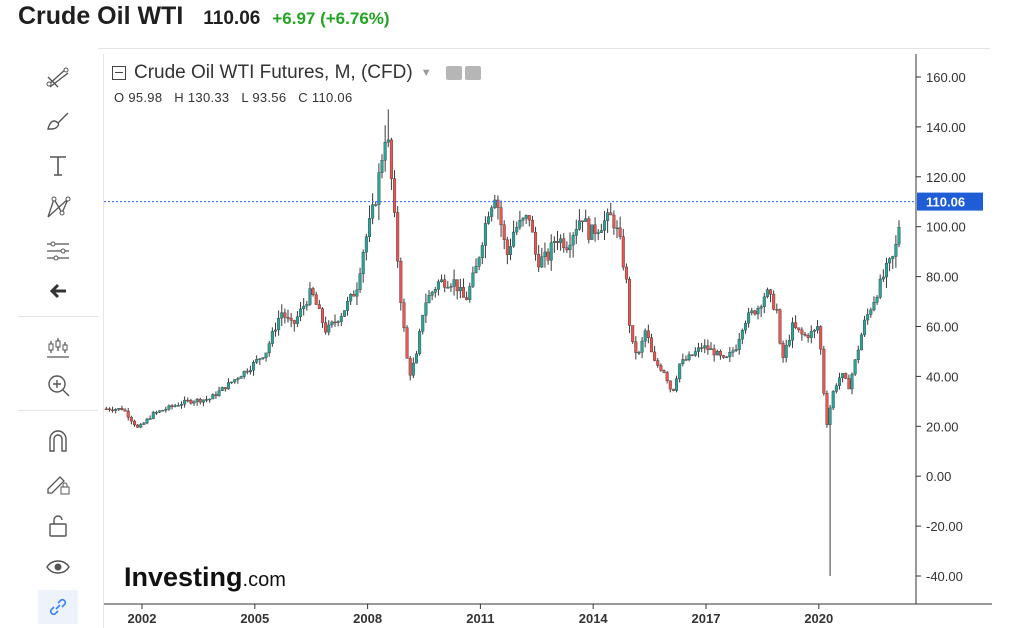  I want to click on y-tick-label: 80.00, so click(942, 277).